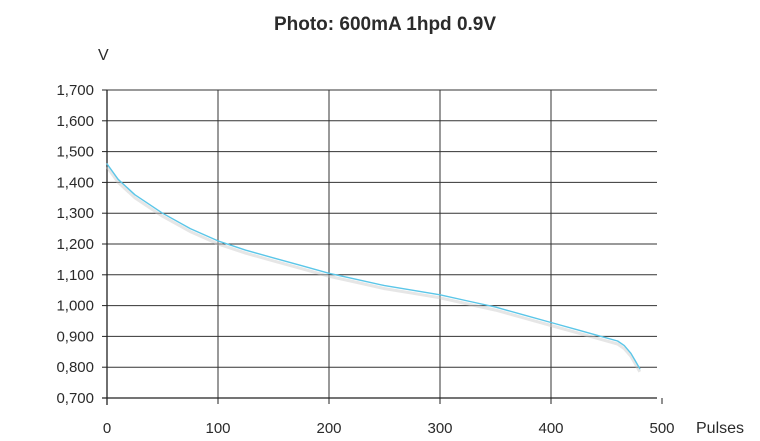 The image size is (760, 441). I want to click on chart-title: Photo: 600mA 1hpd 0.9V, so click(385, 24).